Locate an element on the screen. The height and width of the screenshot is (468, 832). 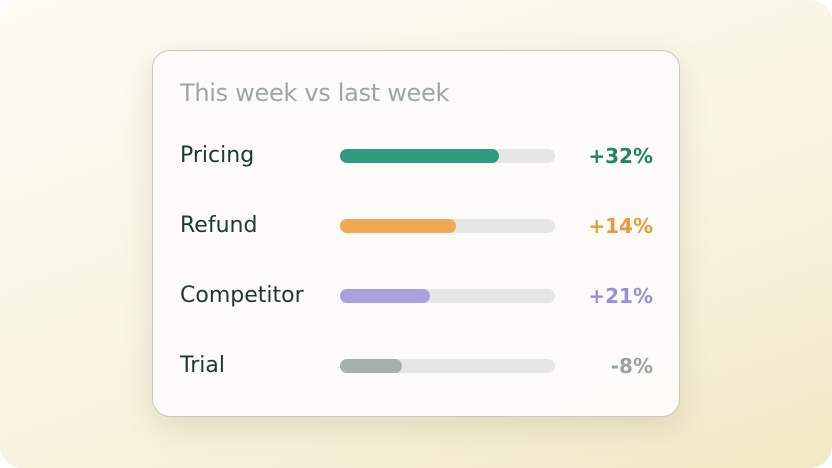
change-value: +32% is located at coordinates (620, 156).